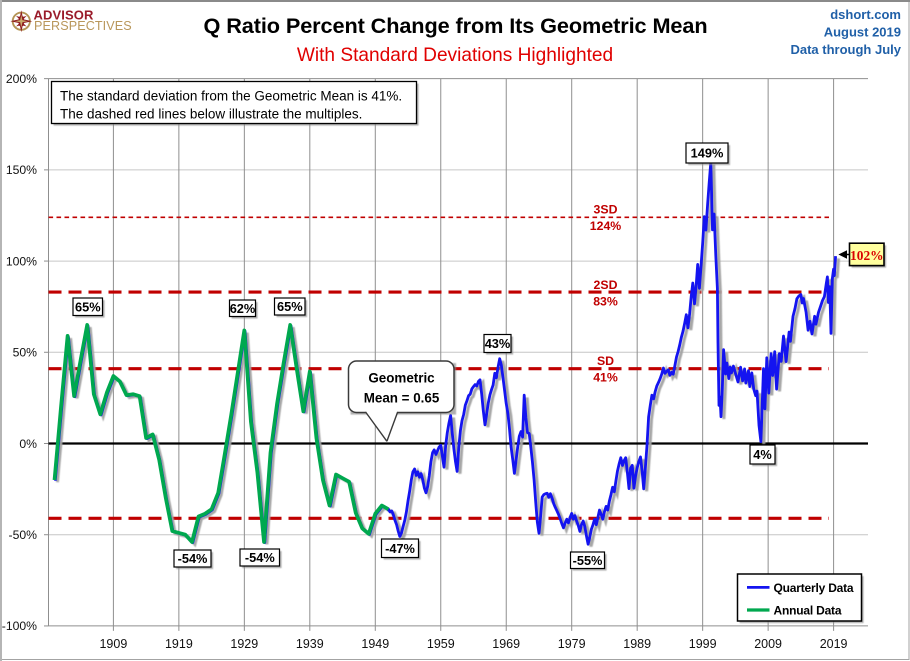 This screenshot has width=910, height=661. What do you see at coordinates (814, 588) in the screenshot?
I see `svg-text: Quarterly Data` at bounding box center [814, 588].